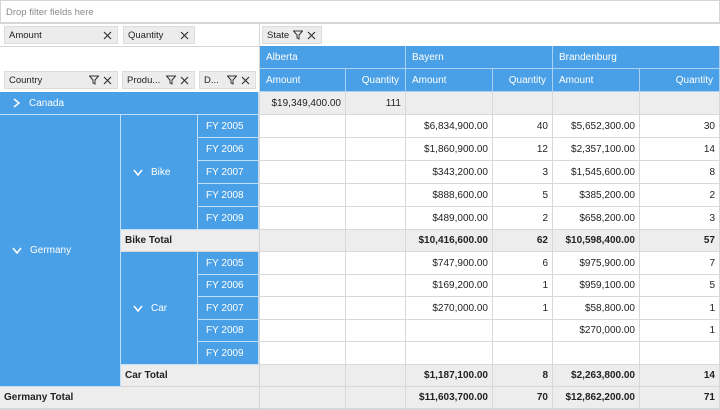  Describe the element at coordinates (449, 172) in the screenshot. I see `value-cell: $343,200.00` at that location.